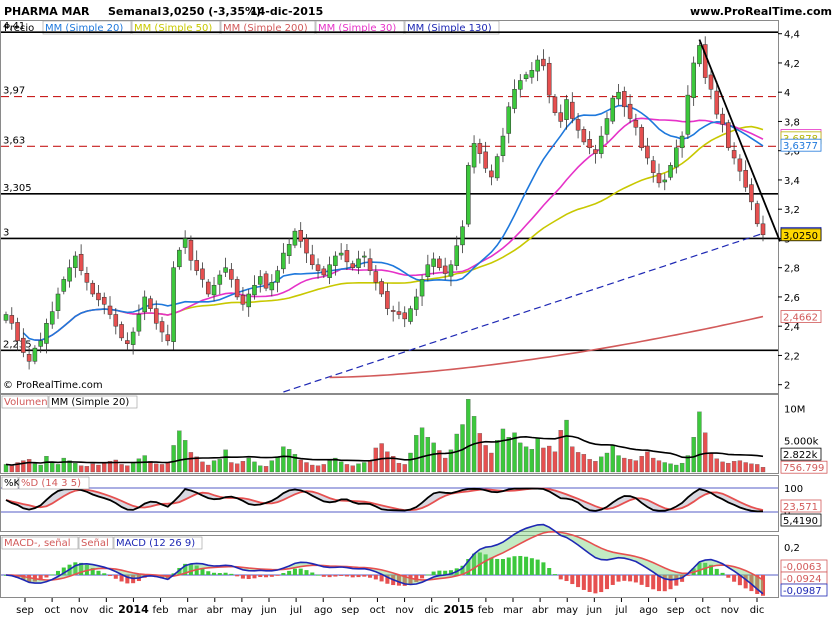  What do you see at coordinates (730, 610) in the screenshot?
I see `x-tick-label: nov` at bounding box center [730, 610].